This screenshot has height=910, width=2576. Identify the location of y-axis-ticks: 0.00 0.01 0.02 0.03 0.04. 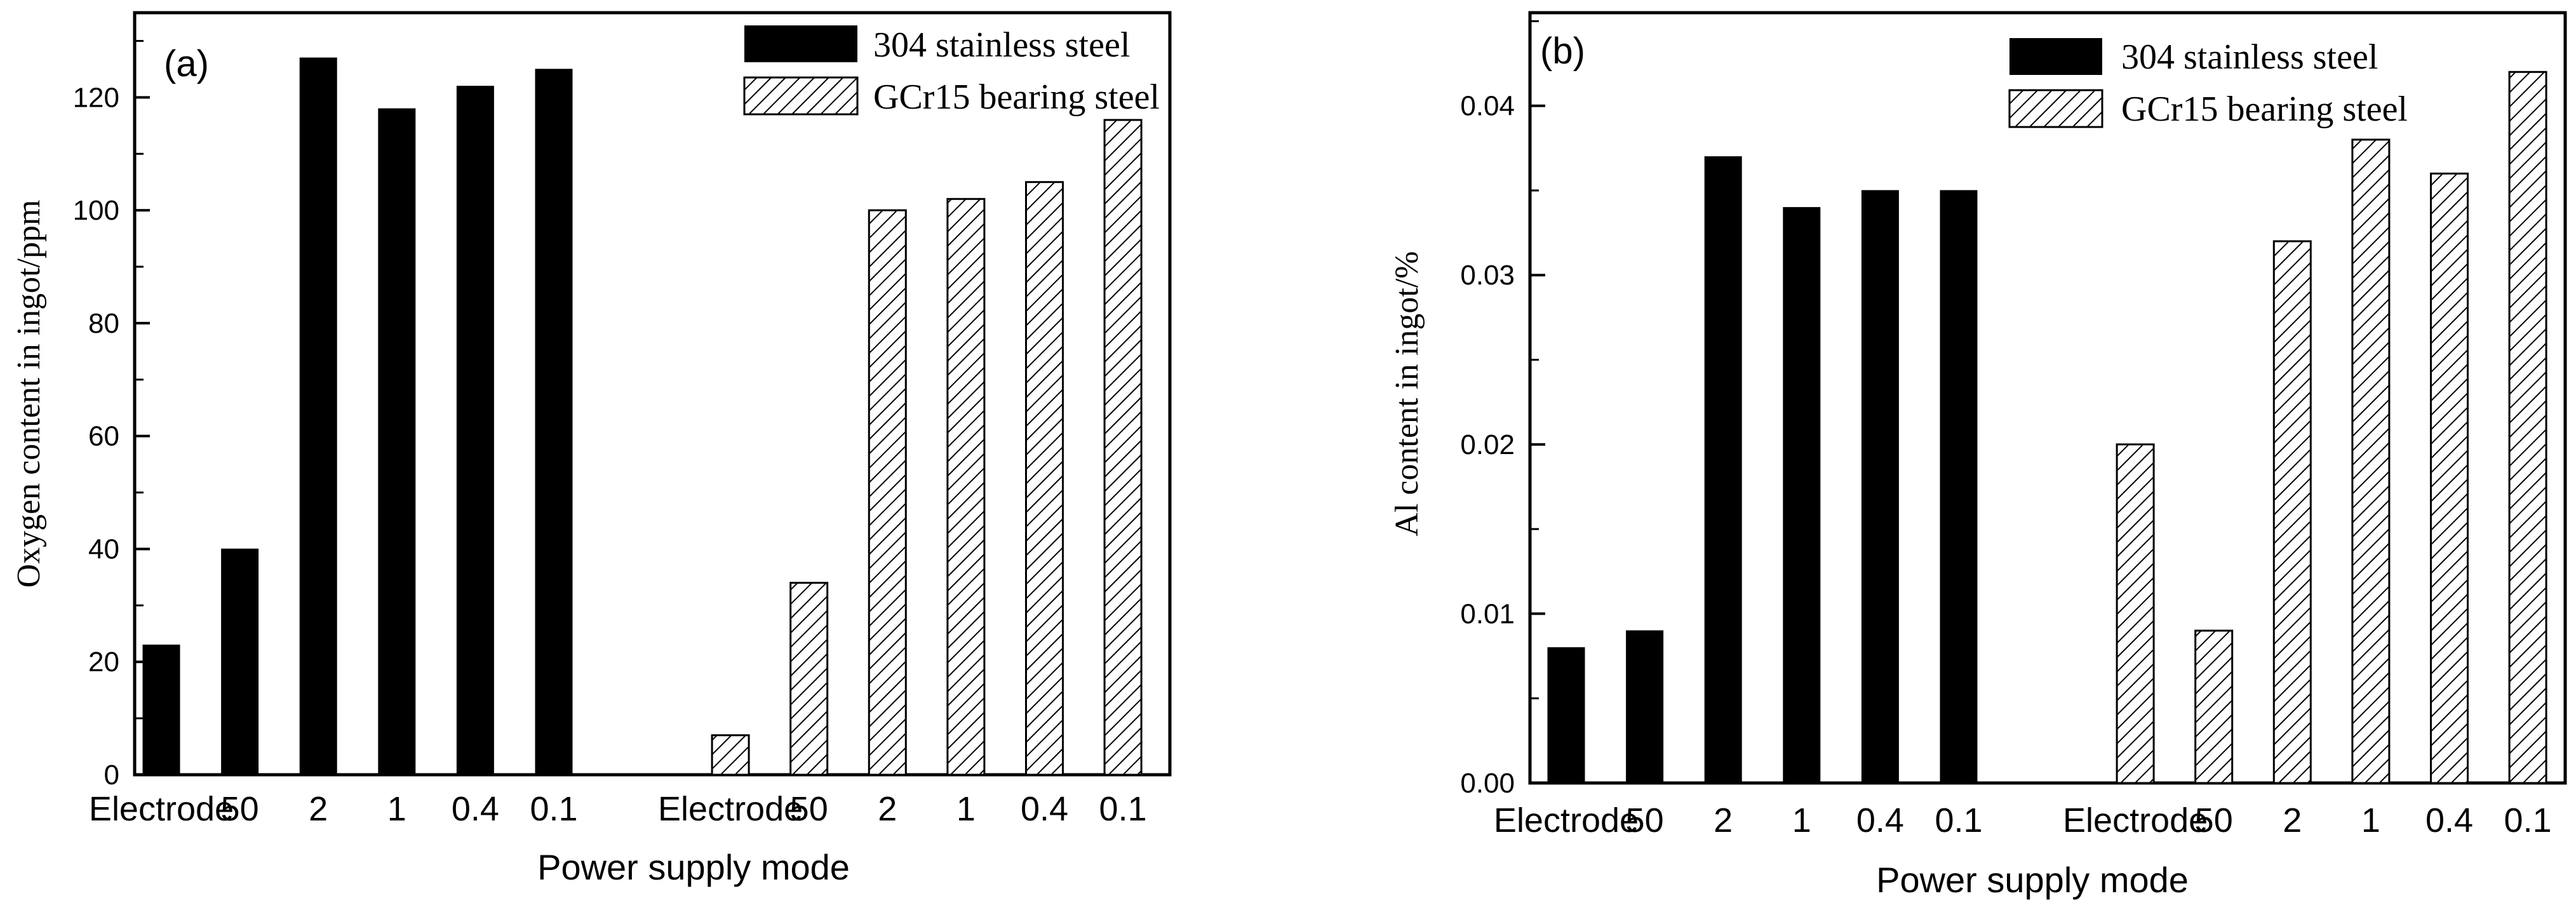
(1502, 409).